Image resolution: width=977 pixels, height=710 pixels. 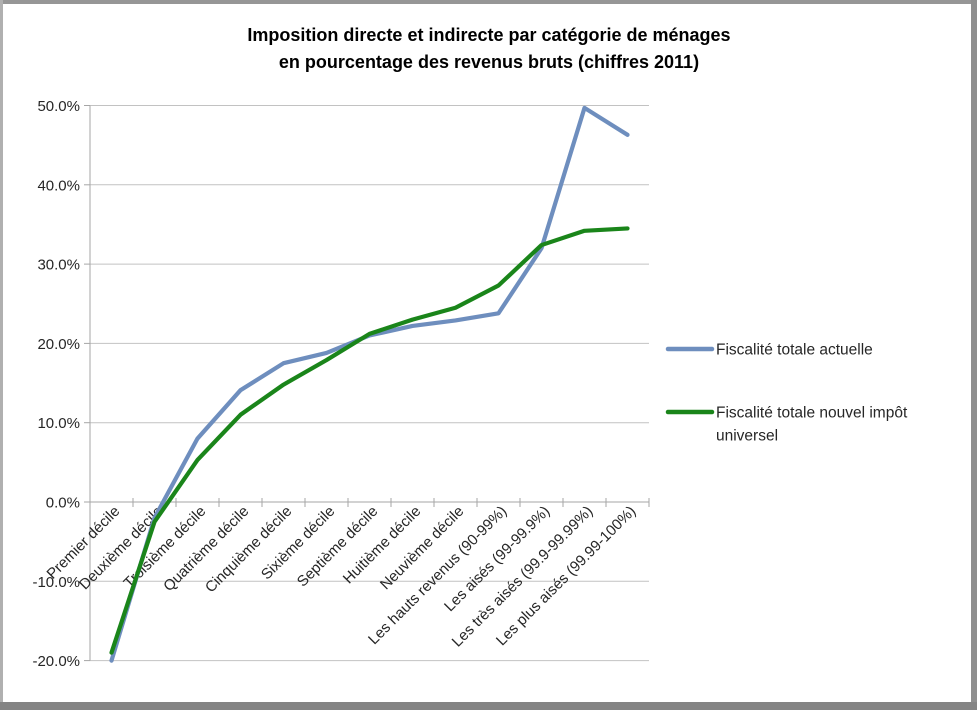 What do you see at coordinates (974, 355) in the screenshot?
I see `border-right` at bounding box center [974, 355].